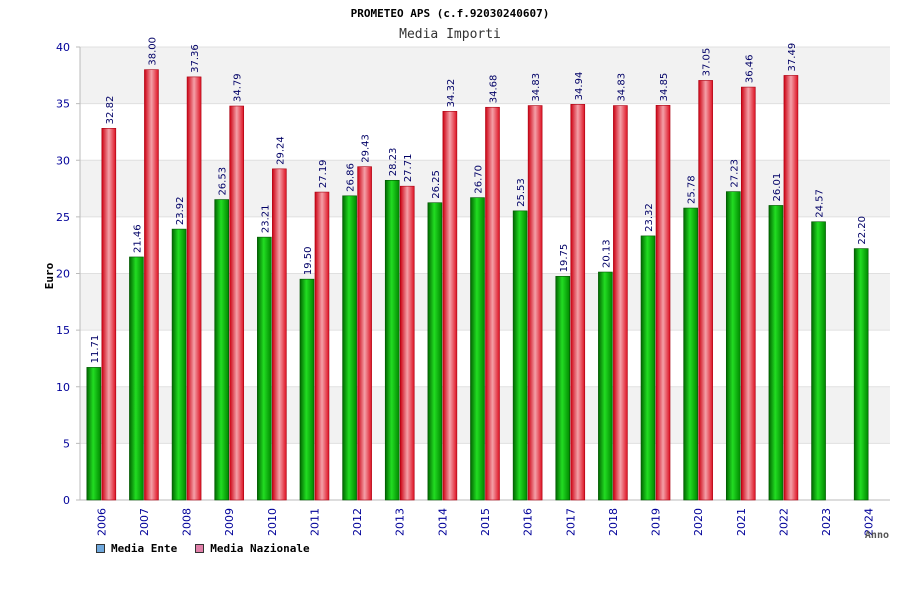 The height and width of the screenshot is (600, 900). I want to click on data-label-media-ente: 11.71, so click(95, 349).